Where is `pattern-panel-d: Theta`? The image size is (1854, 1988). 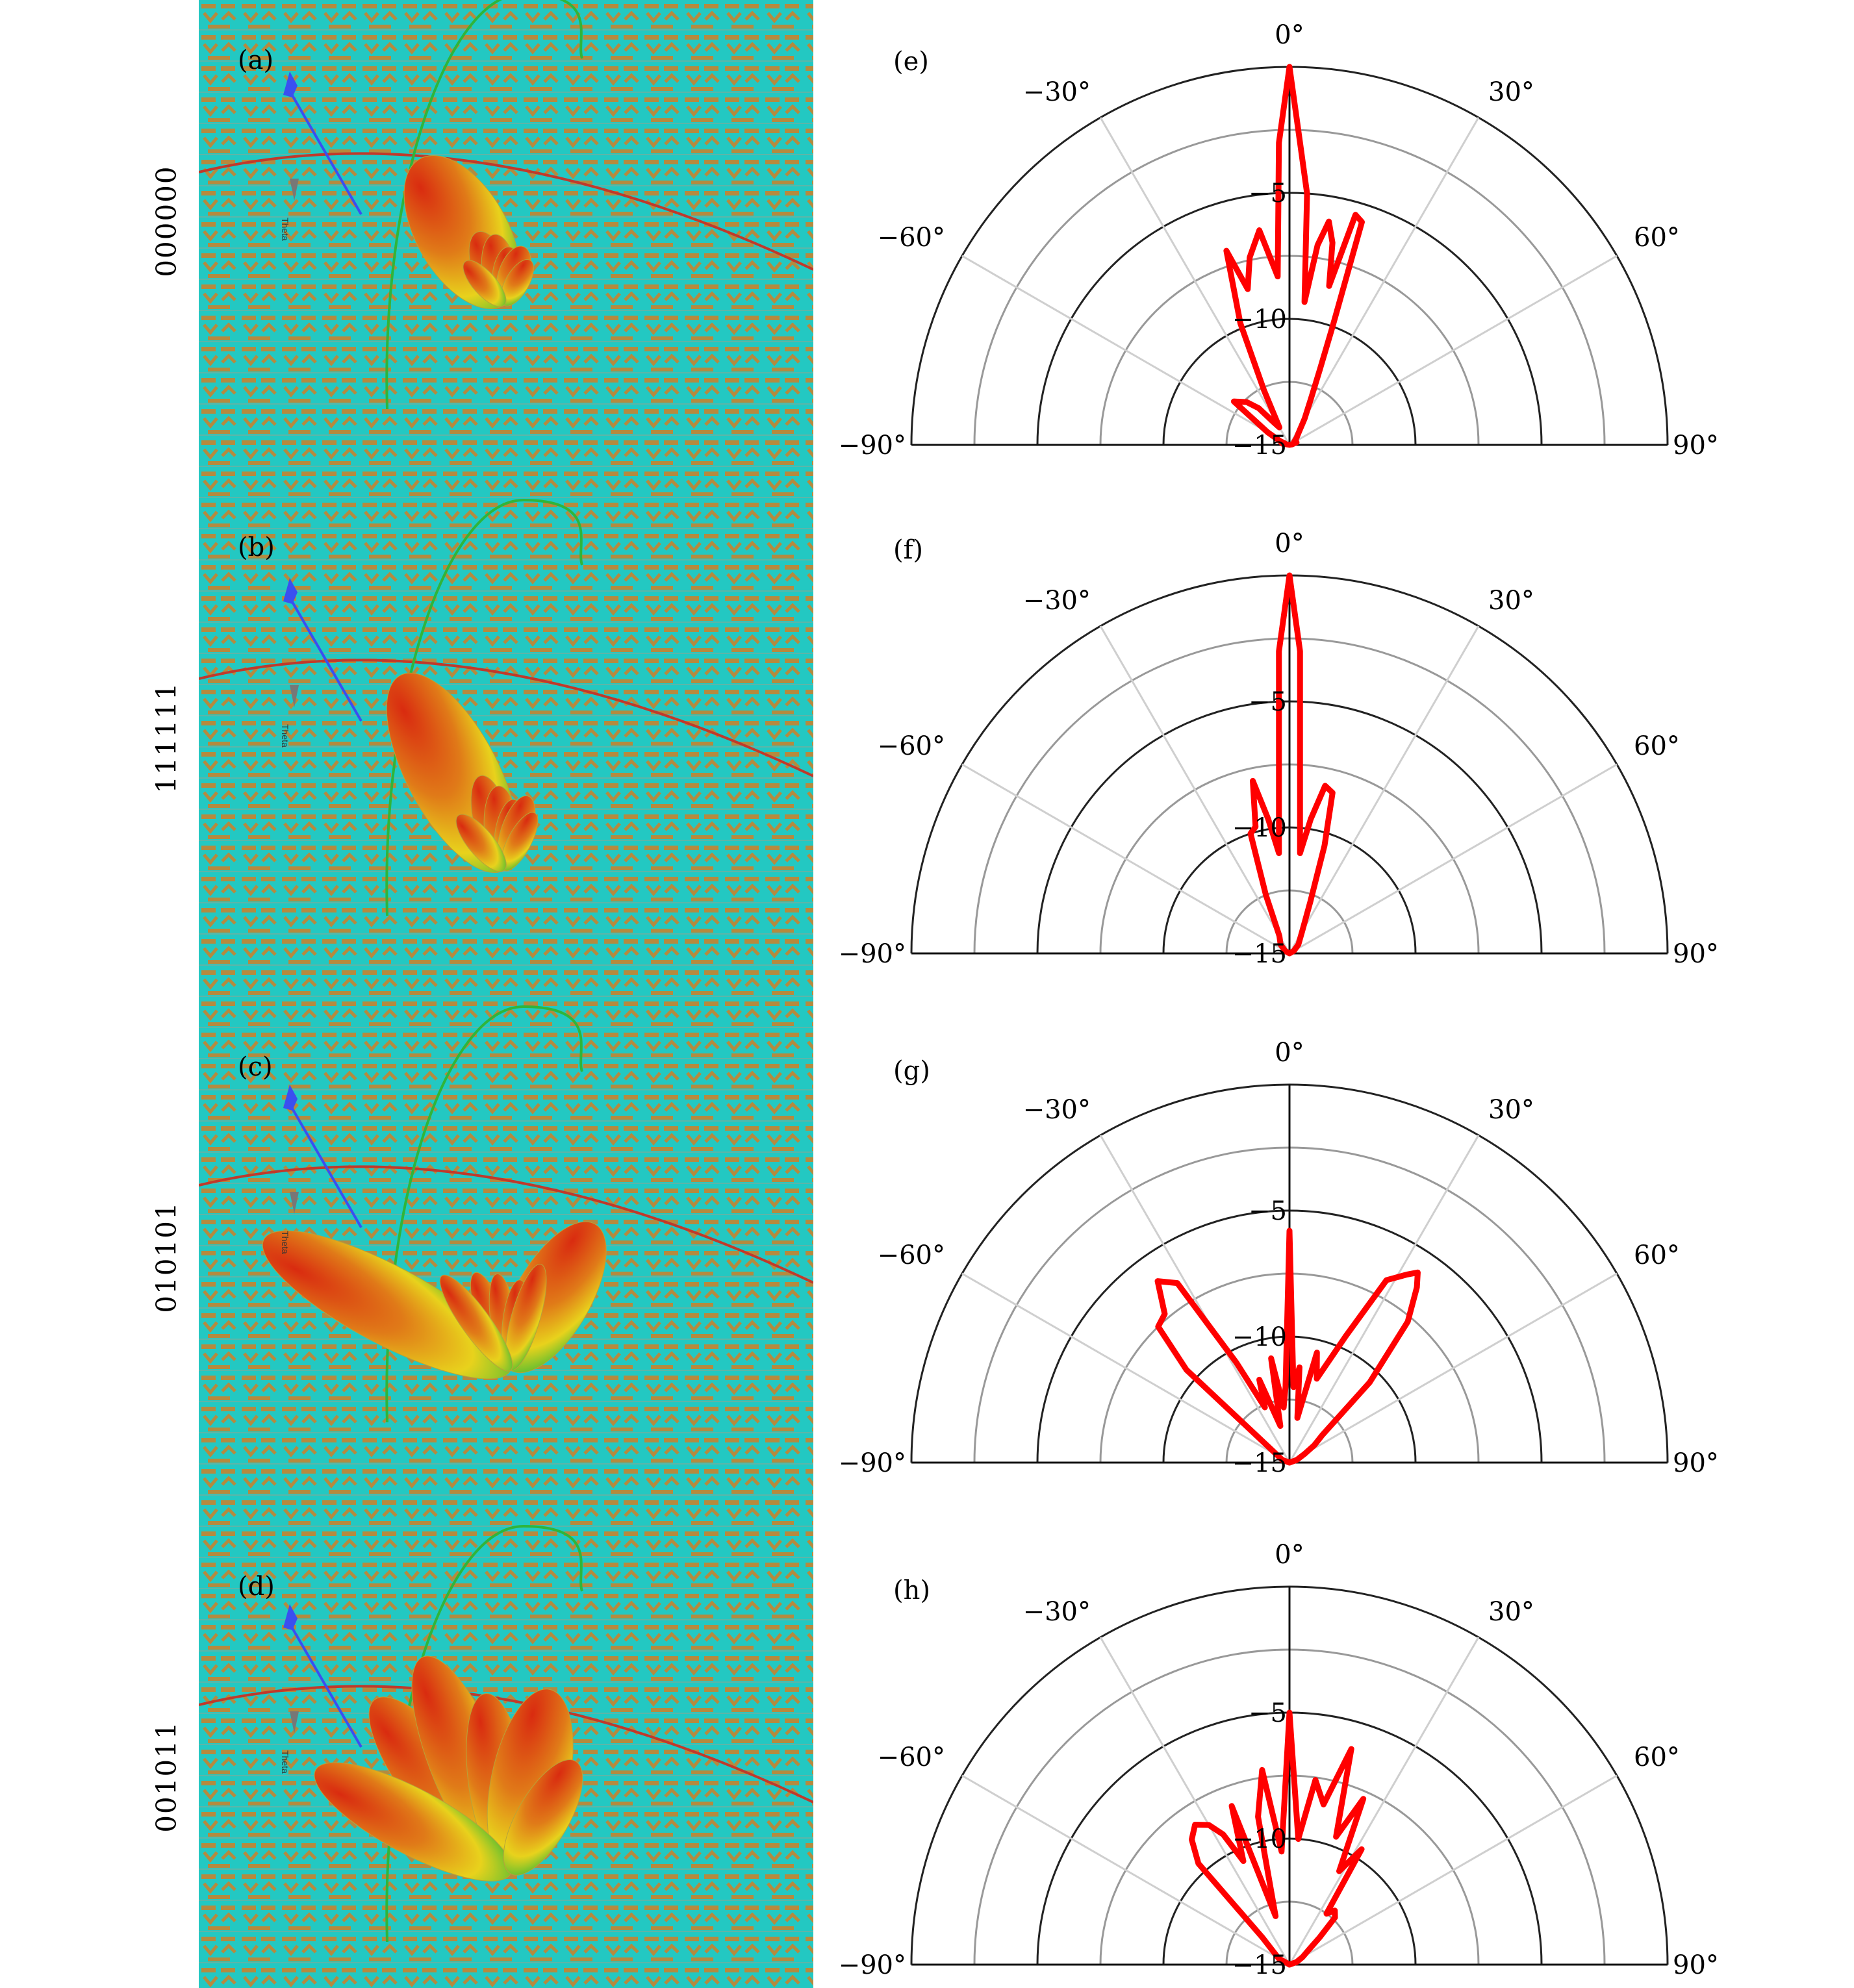 pattern-panel-d: Theta is located at coordinates (506, 1733).